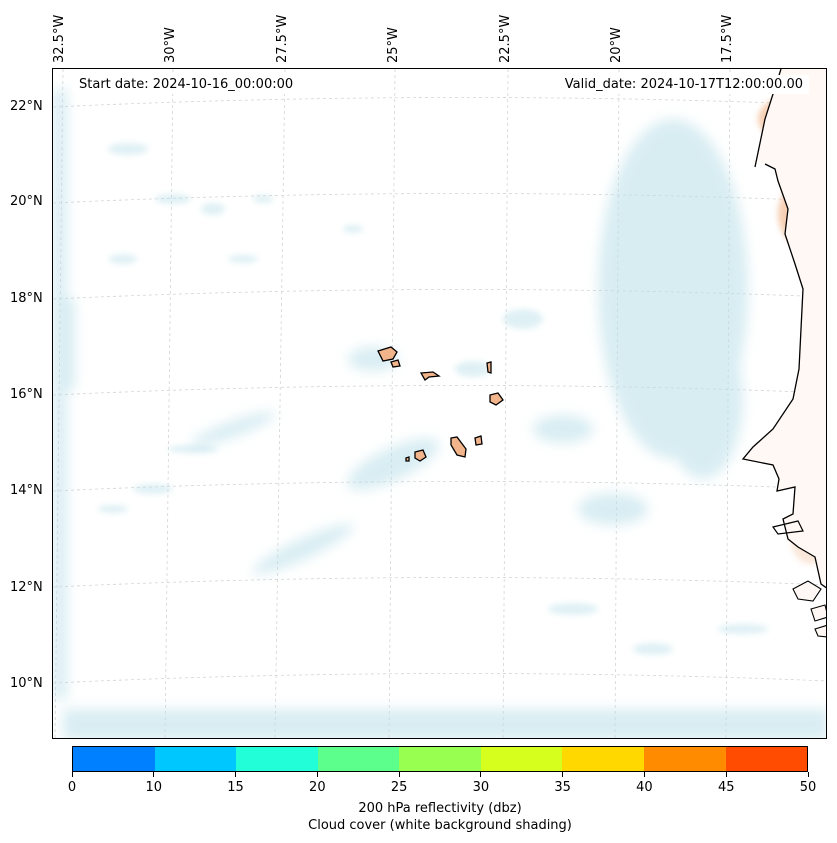 The width and height of the screenshot is (837, 843). I want to click on gambia-border, so click(787, 527).